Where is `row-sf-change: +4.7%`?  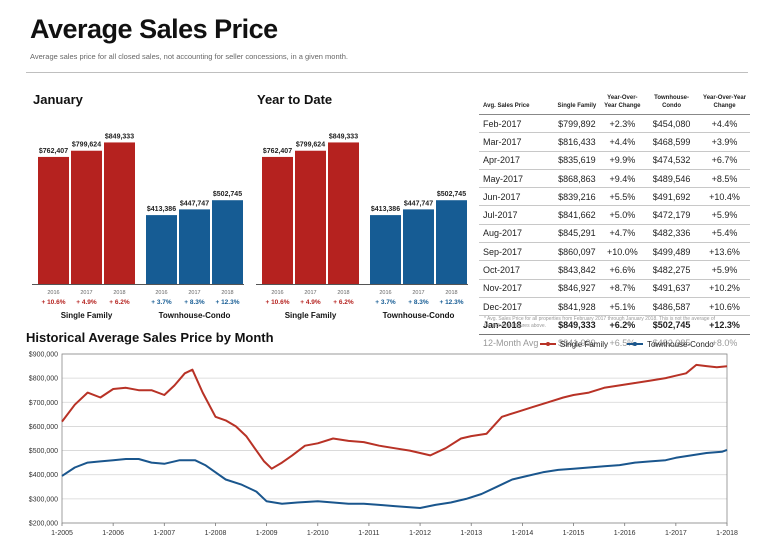 row-sf-change: +4.7% is located at coordinates (622, 234).